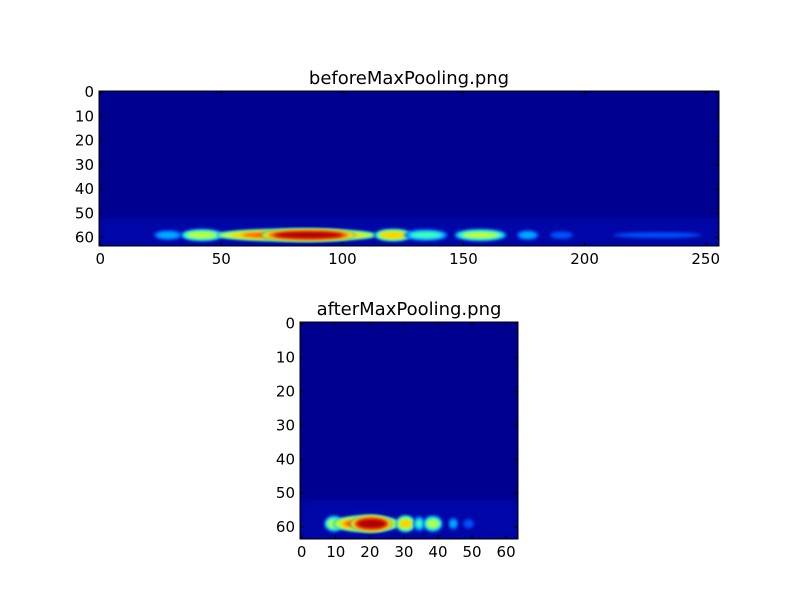  Describe the element at coordinates (369, 552) in the screenshot. I see `x-tick-label: 20` at that location.